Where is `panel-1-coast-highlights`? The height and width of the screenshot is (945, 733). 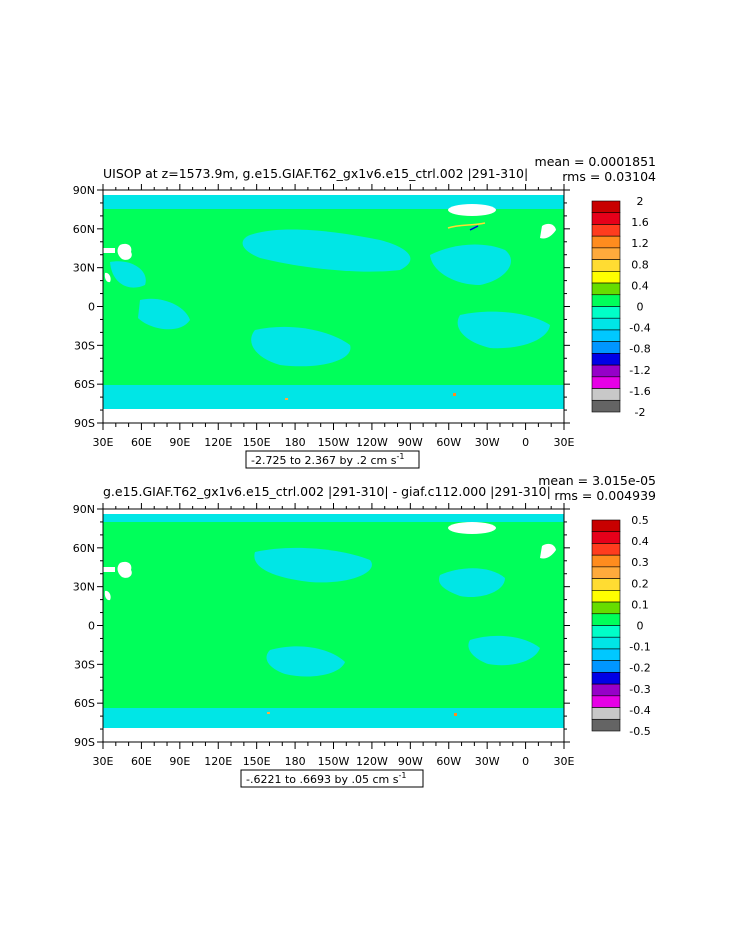 panel-1-coast-highlights is located at coordinates (385, 311).